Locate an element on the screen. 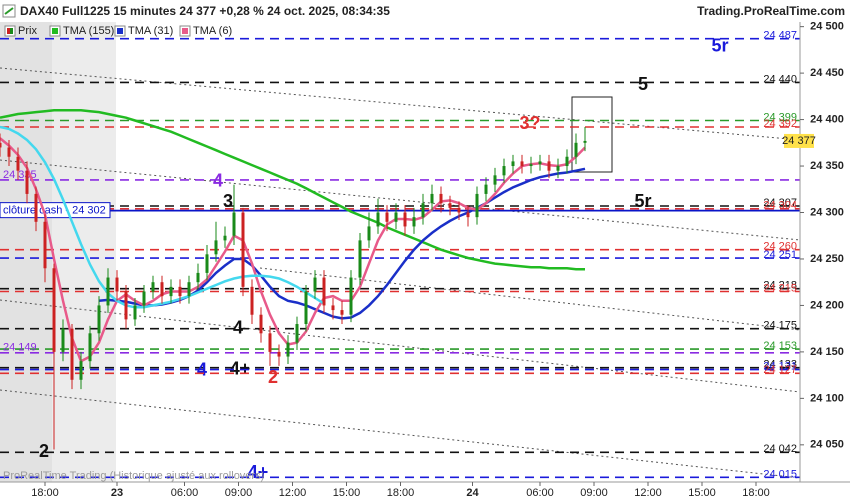 Image resolution: width=850 pixels, height=500 pixels. y-tick-label: 24 500 is located at coordinates (827, 27).